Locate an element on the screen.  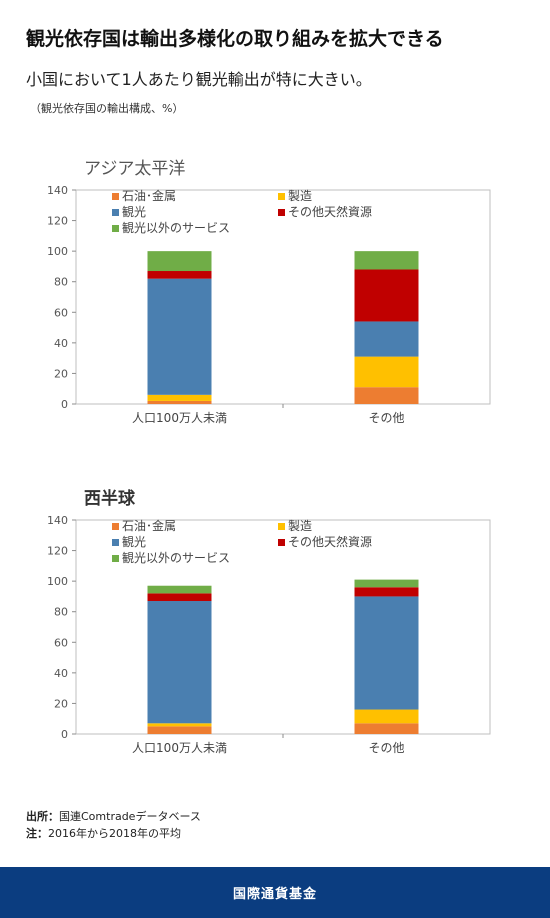
page-title: 観光依存国は輸出多様化の取り組みを拡大できる is located at coordinates (235, 39).